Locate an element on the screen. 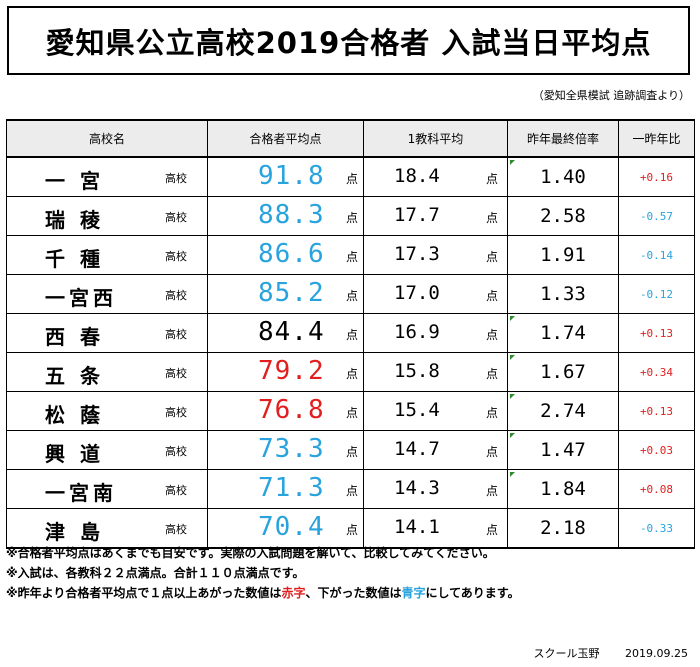  table-row: 千 種 高校 86.6 点 17.3 点 1.91 -0.14 is located at coordinates (350, 255).